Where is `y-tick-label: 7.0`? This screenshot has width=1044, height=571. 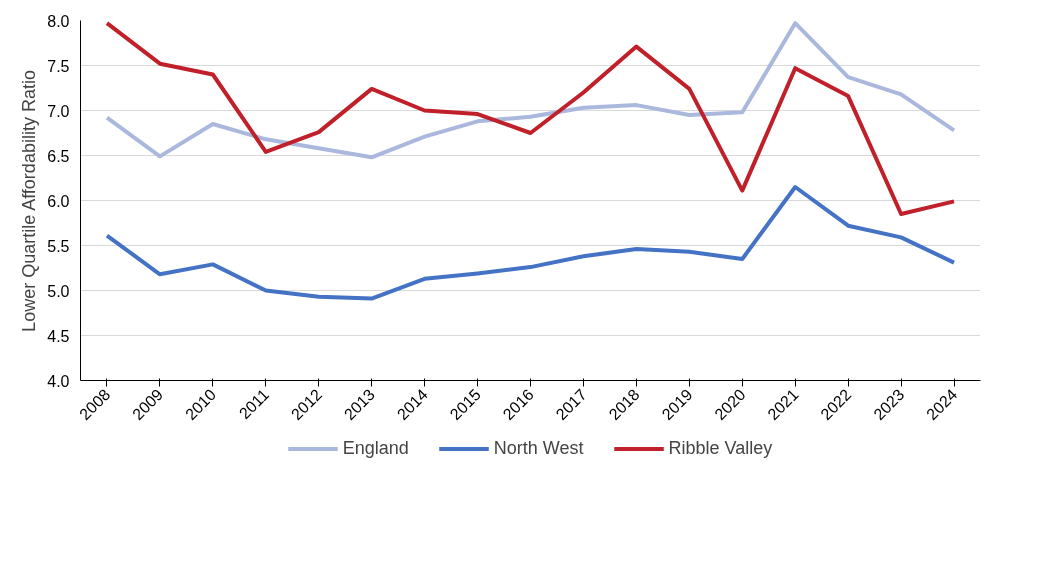
y-tick-label: 7.0 is located at coordinates (58, 111).